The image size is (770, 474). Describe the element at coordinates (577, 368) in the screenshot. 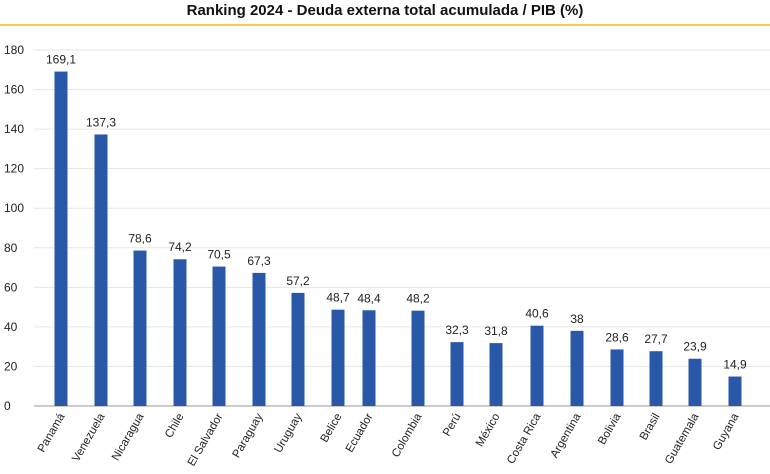

I see `bar-argentina` at that location.